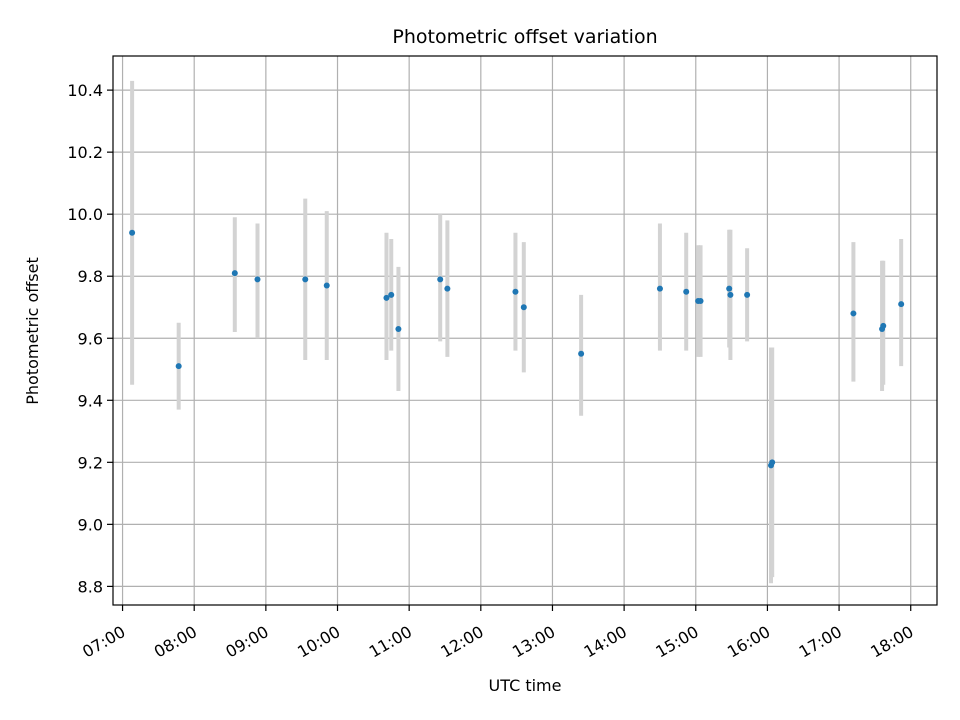 The width and height of the screenshot is (960, 720). Describe the element at coordinates (533, 642) in the screenshot. I see `x-tick-label: 13:00` at that location.